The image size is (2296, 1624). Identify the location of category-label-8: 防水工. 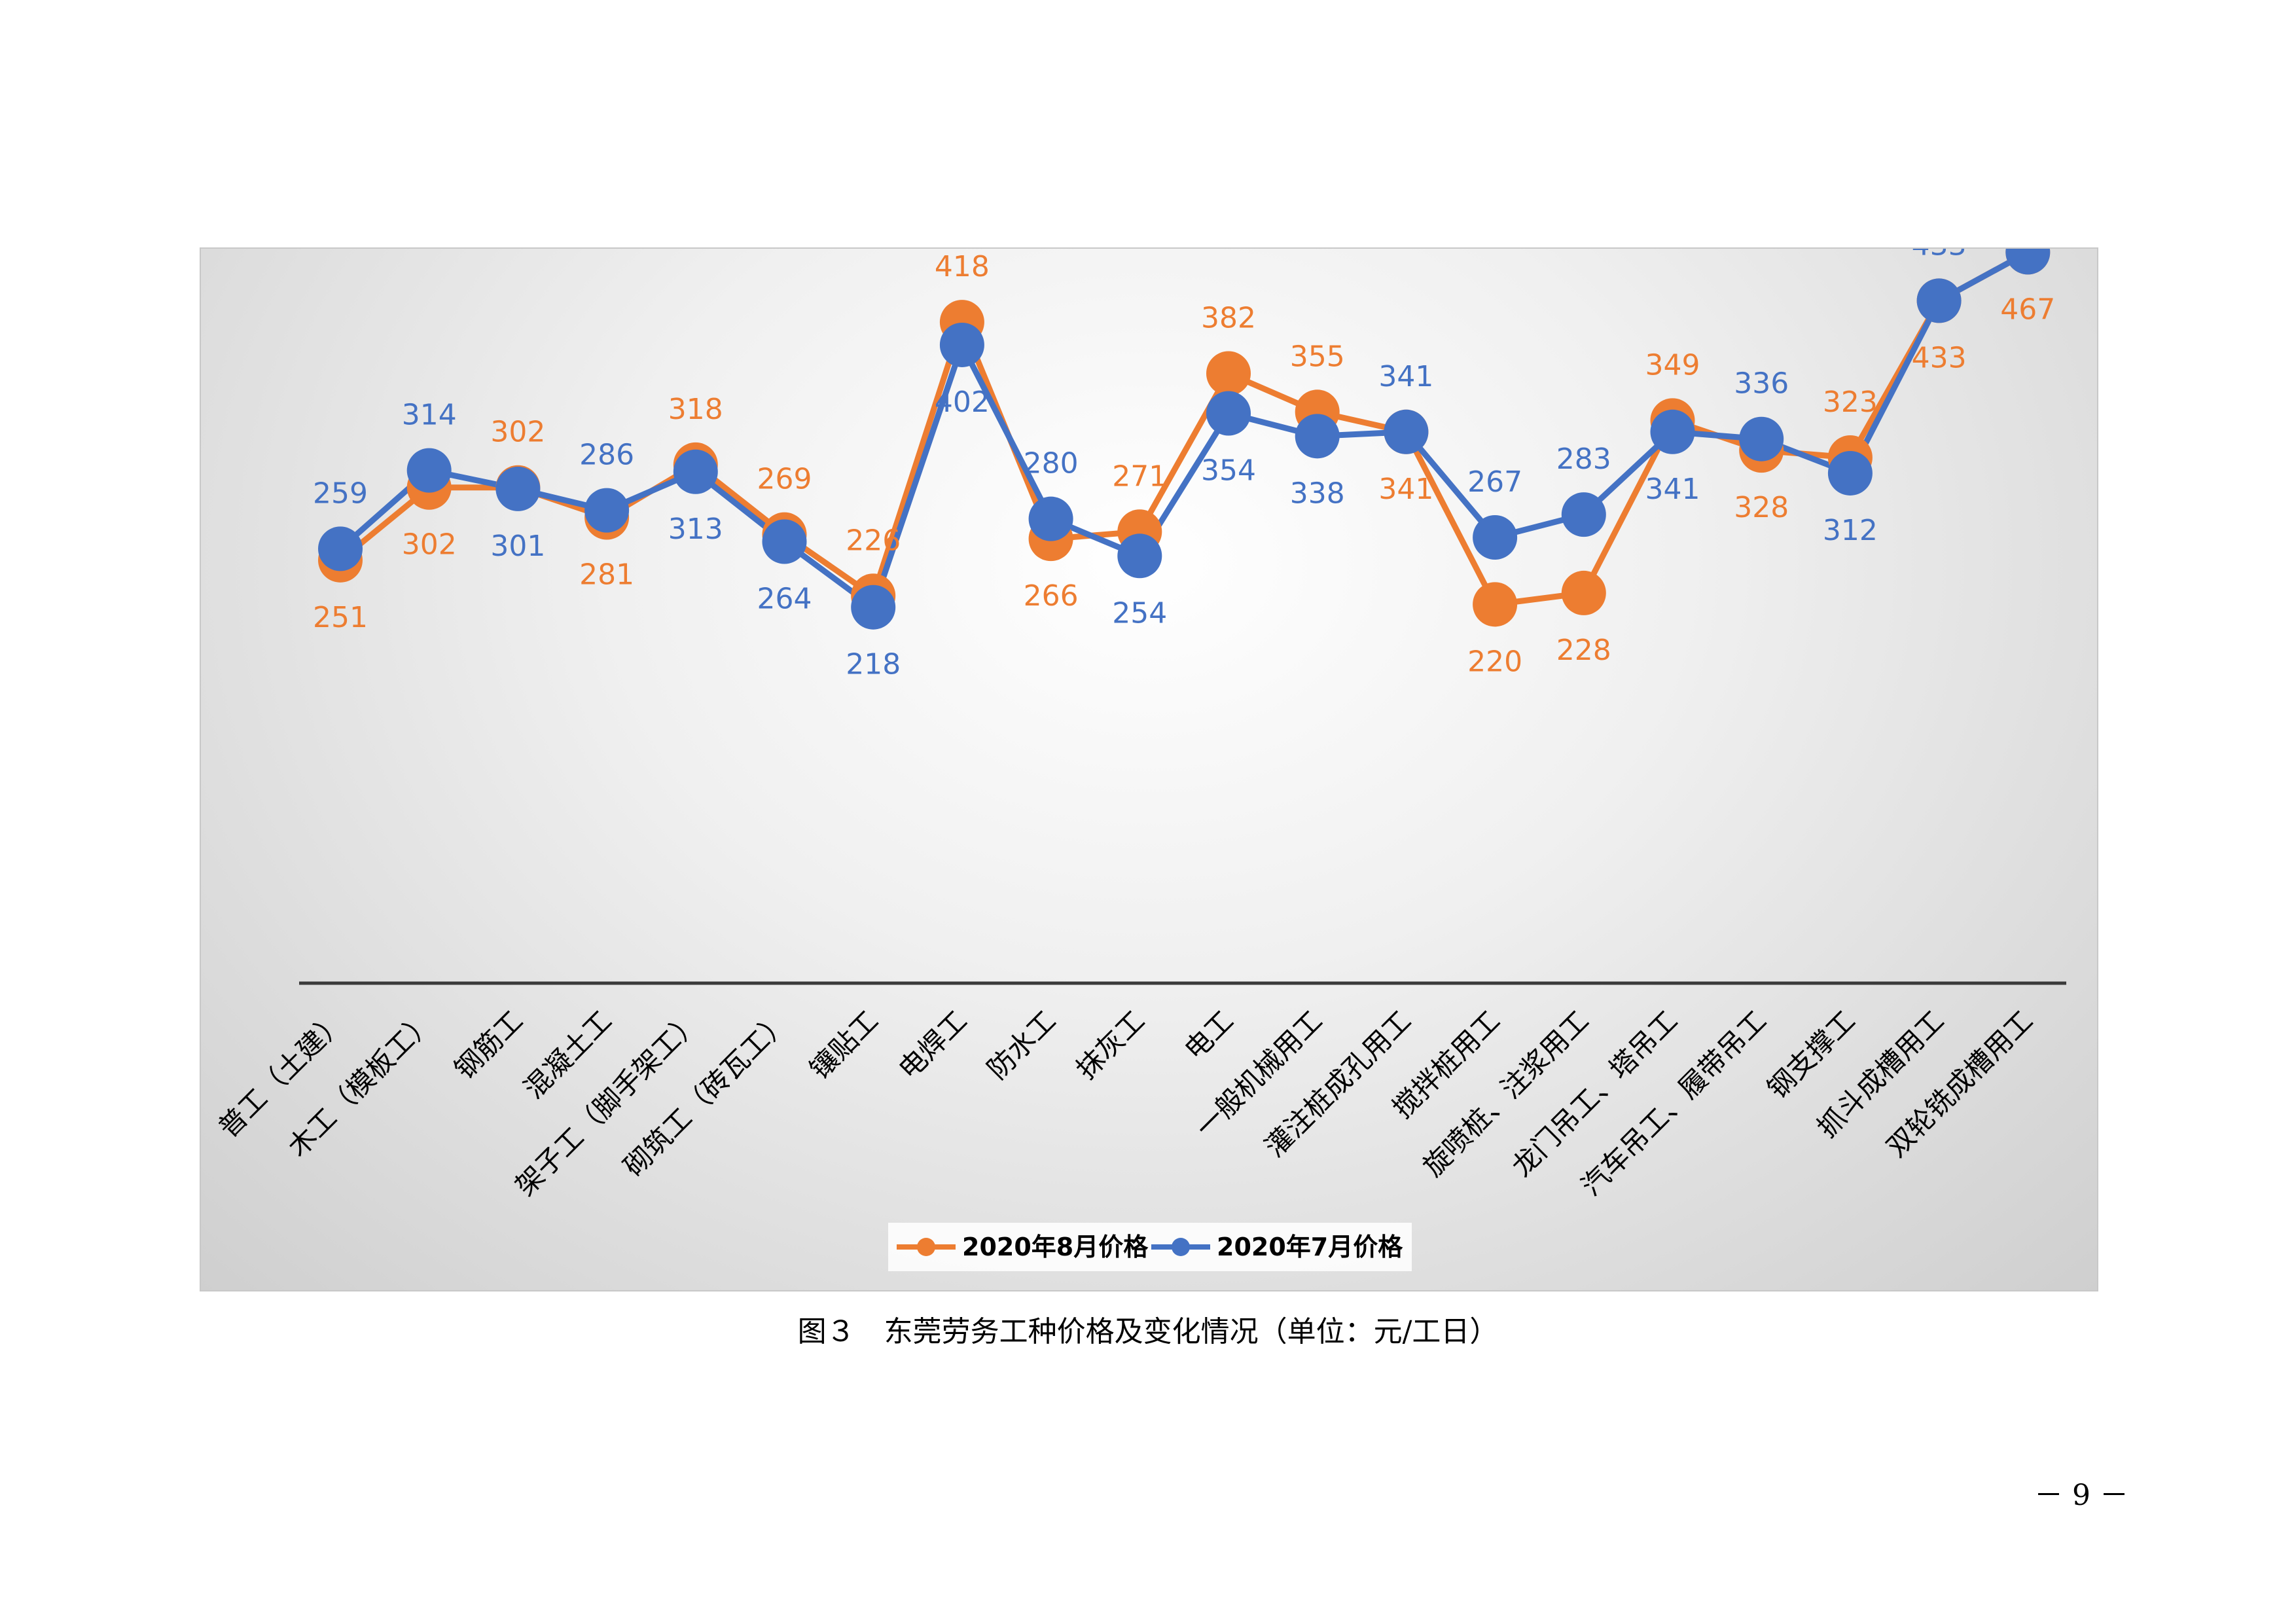
(1021, 1044).